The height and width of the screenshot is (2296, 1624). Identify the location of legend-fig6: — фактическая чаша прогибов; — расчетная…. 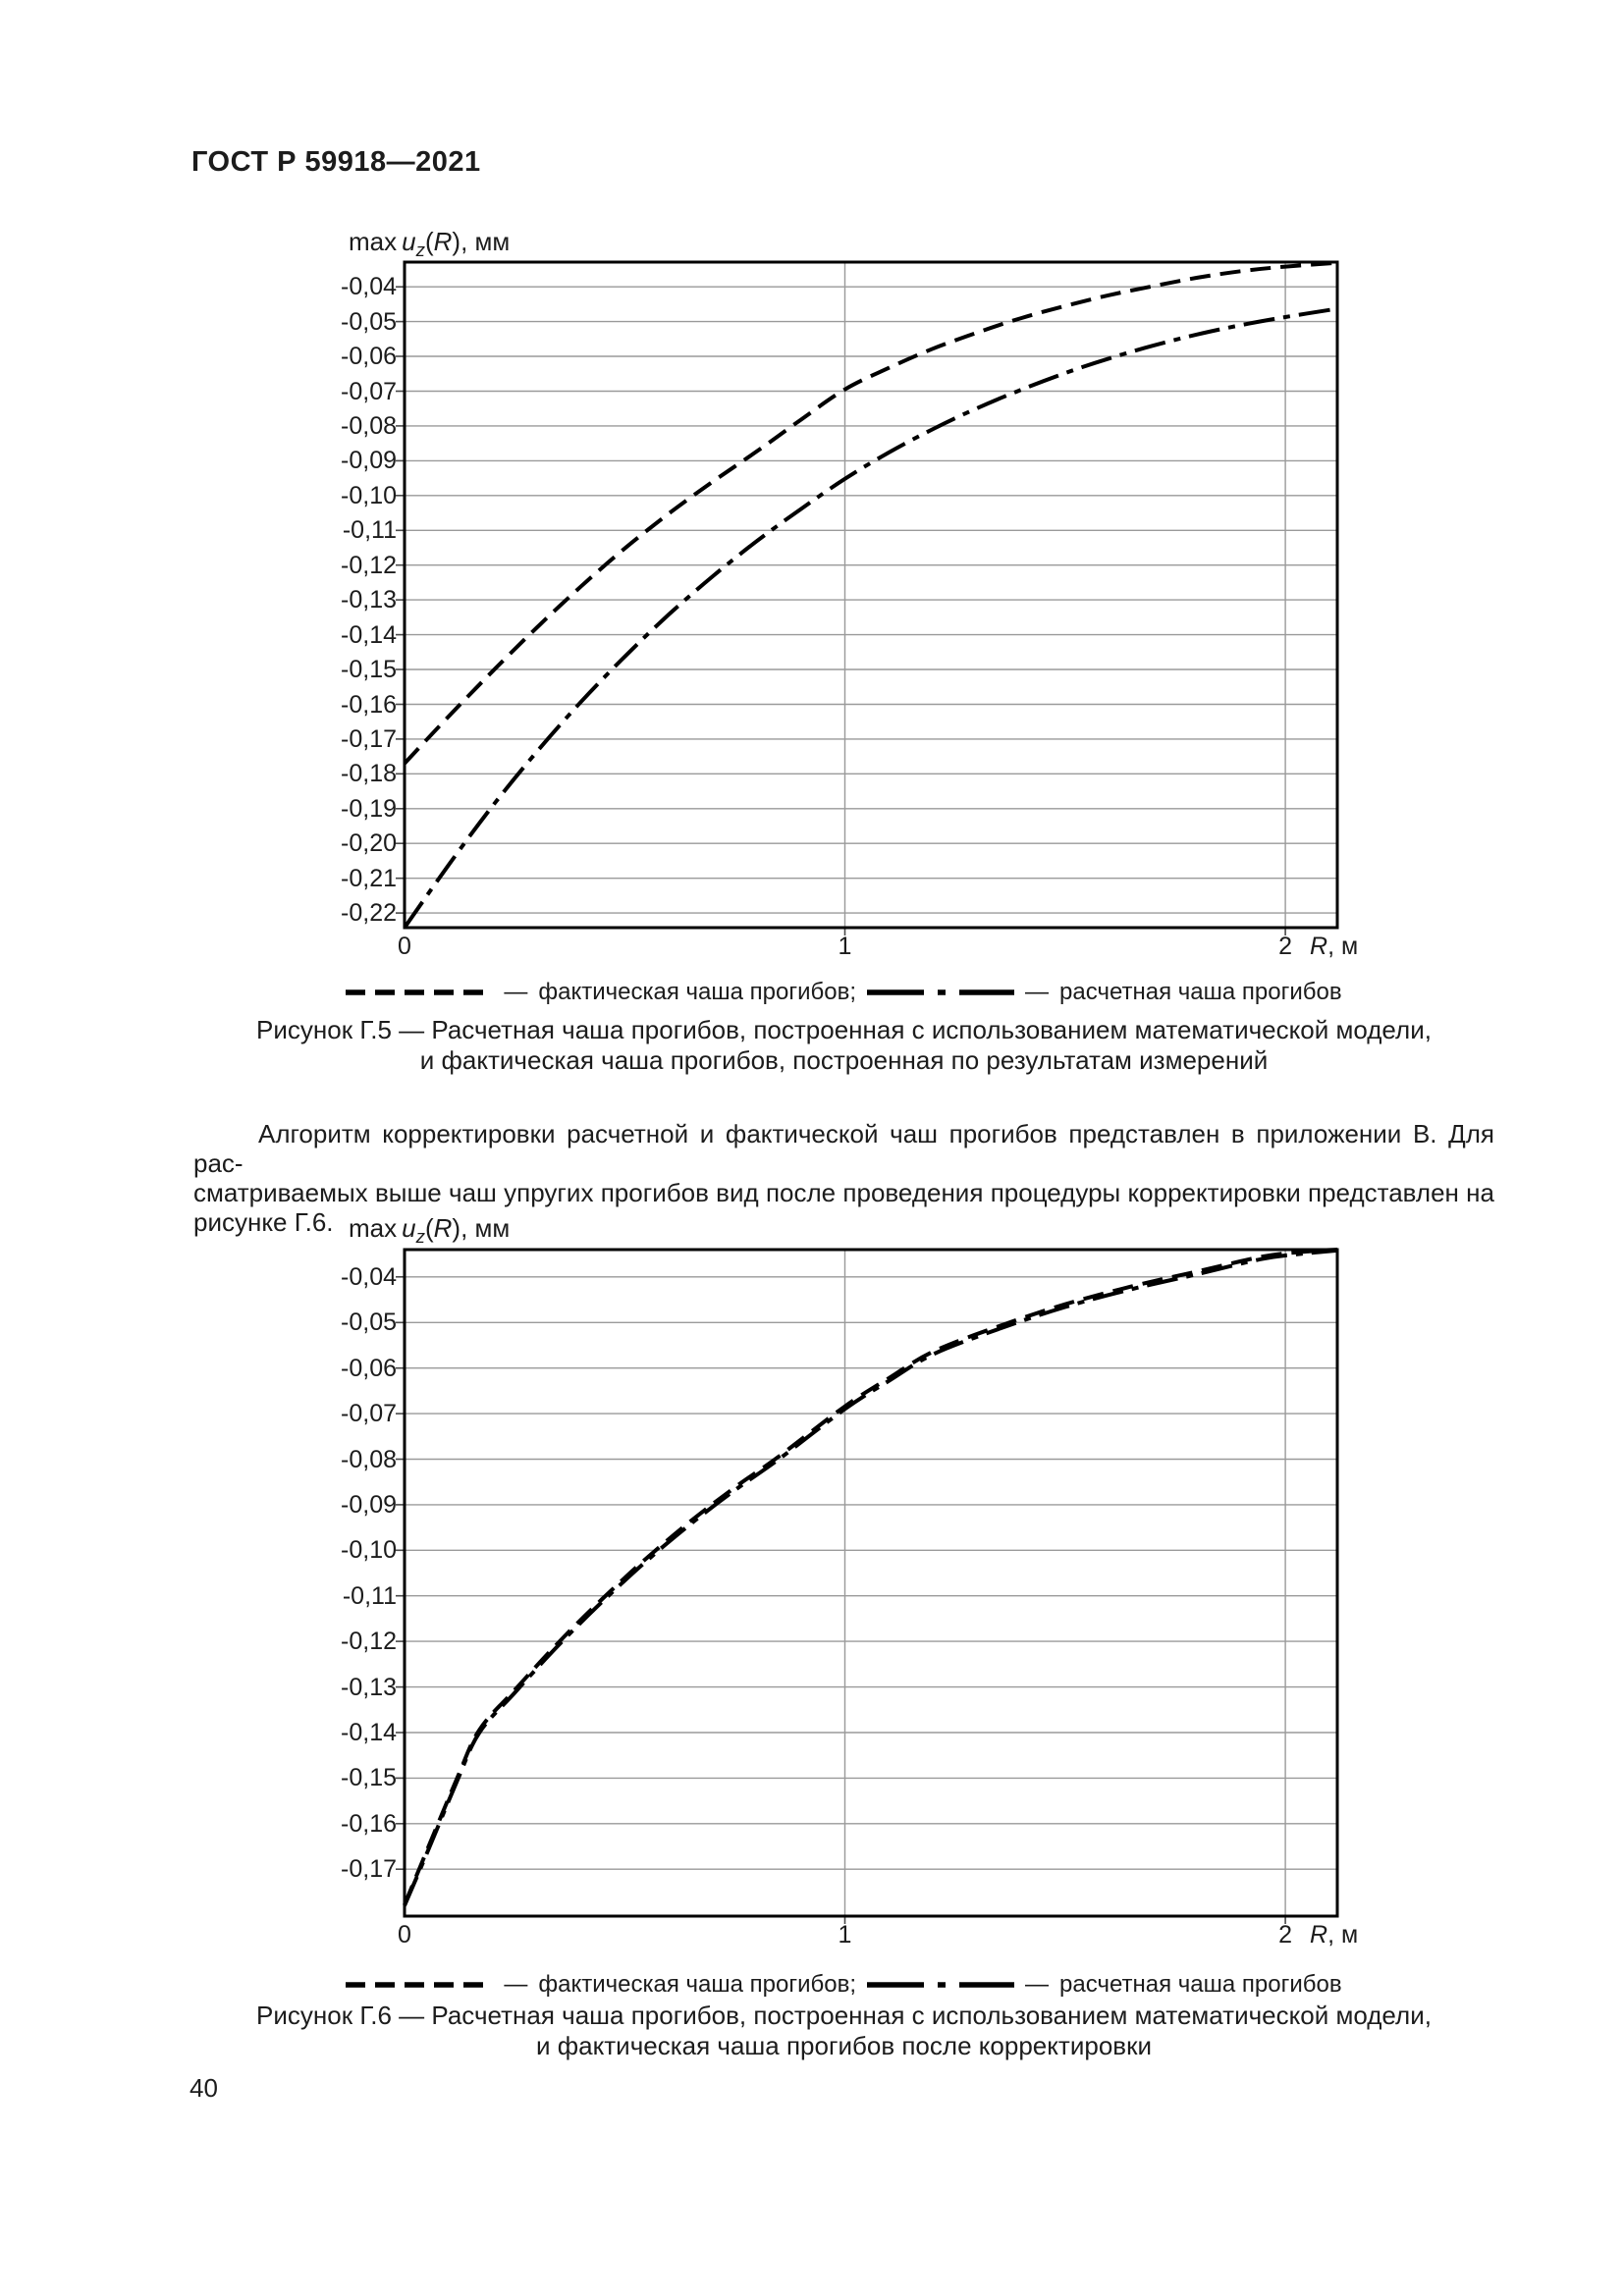
(843, 1985).